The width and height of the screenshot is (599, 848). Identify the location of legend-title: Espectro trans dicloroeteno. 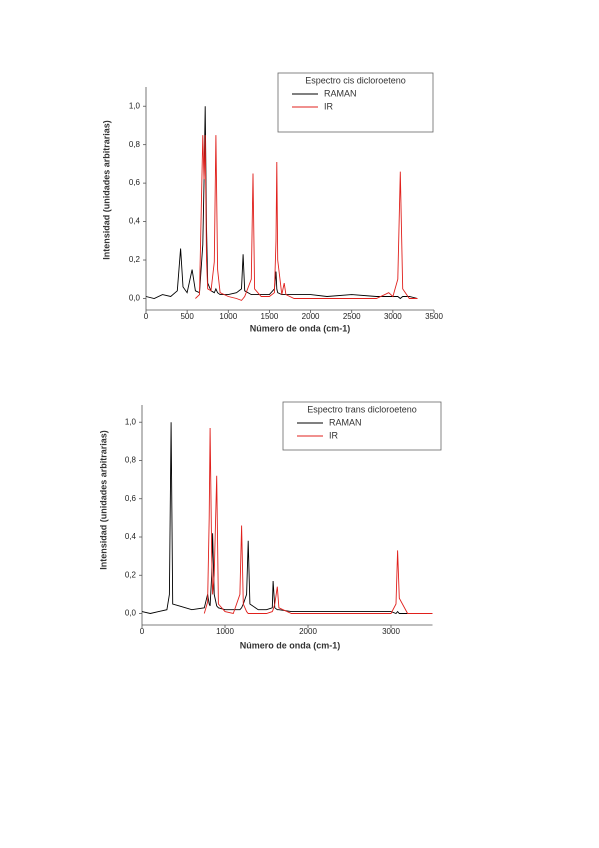
(362, 409).